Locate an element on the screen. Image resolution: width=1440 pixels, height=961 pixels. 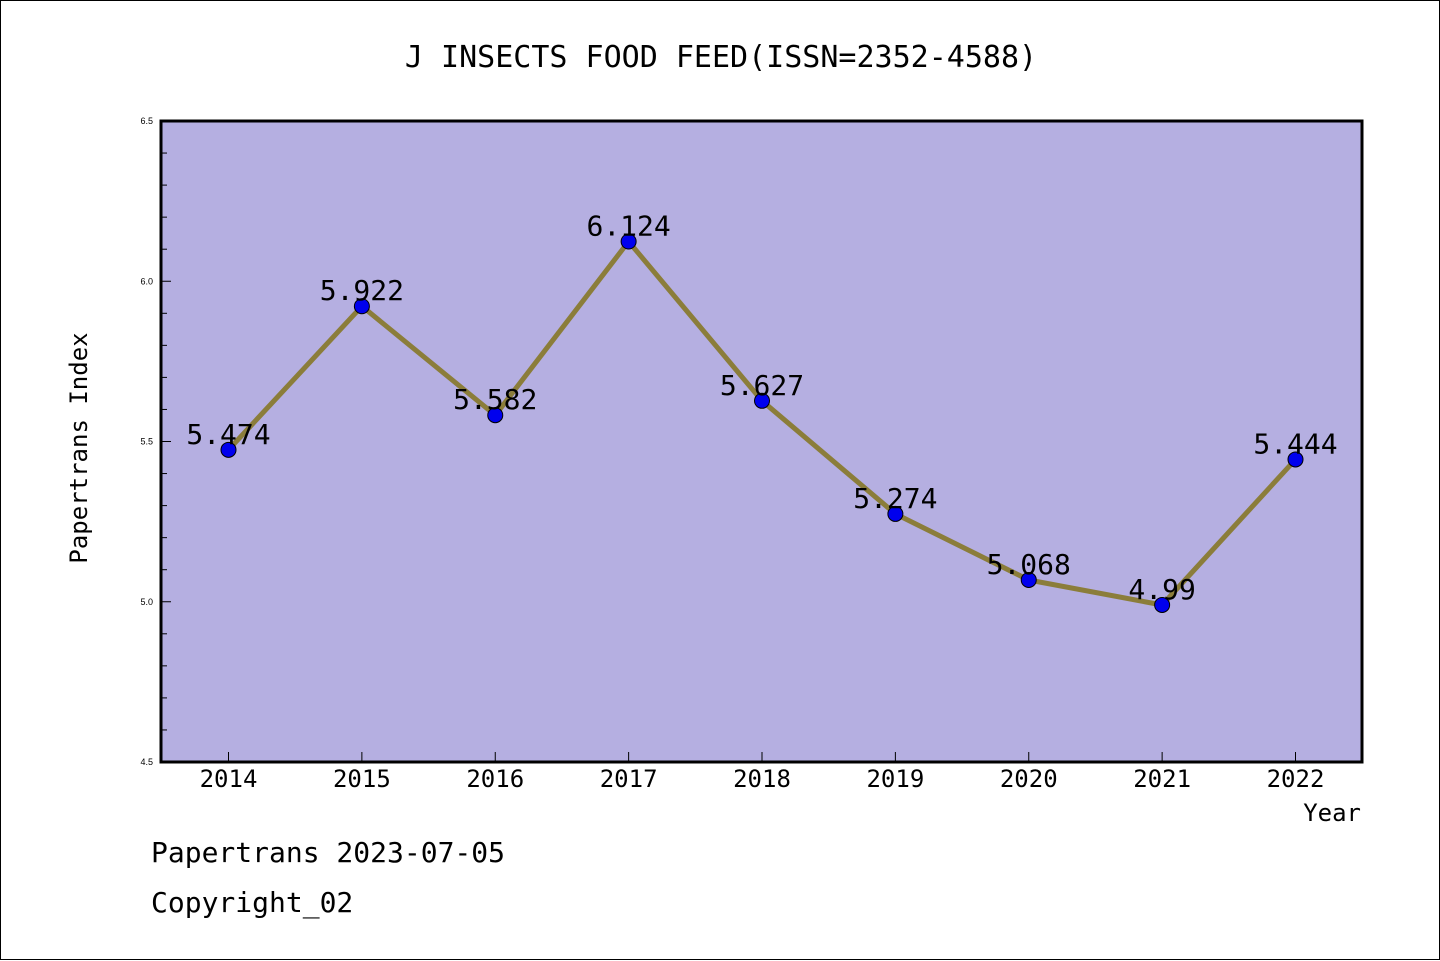
data-label: 5.474 is located at coordinates (228, 434).